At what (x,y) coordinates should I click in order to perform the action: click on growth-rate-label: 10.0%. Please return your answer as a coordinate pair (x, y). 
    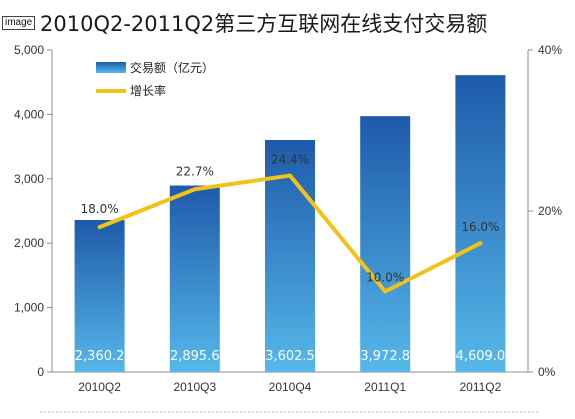
    Looking at the image, I should click on (385, 278).